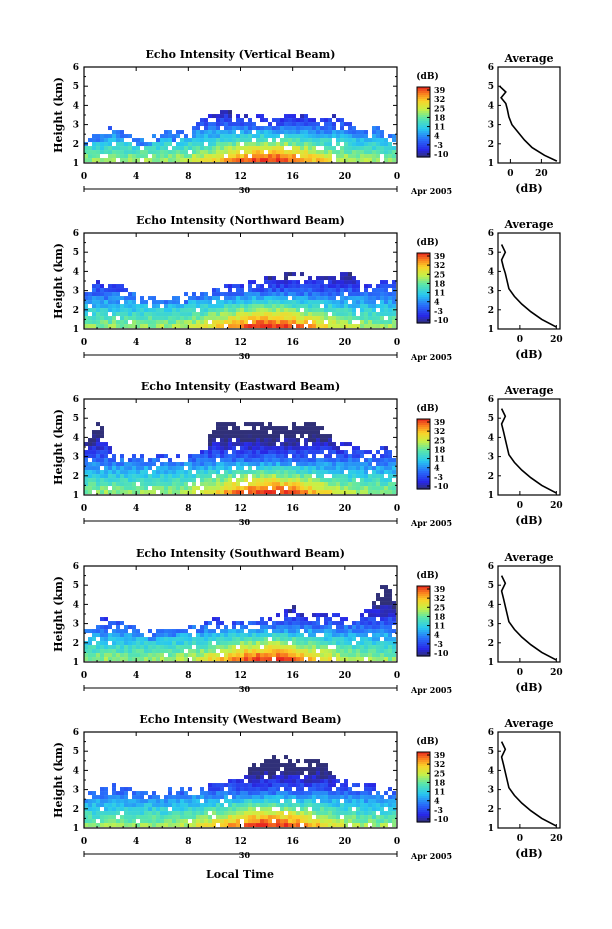  I want to click on y-tick-label: 2, so click(76, 145).